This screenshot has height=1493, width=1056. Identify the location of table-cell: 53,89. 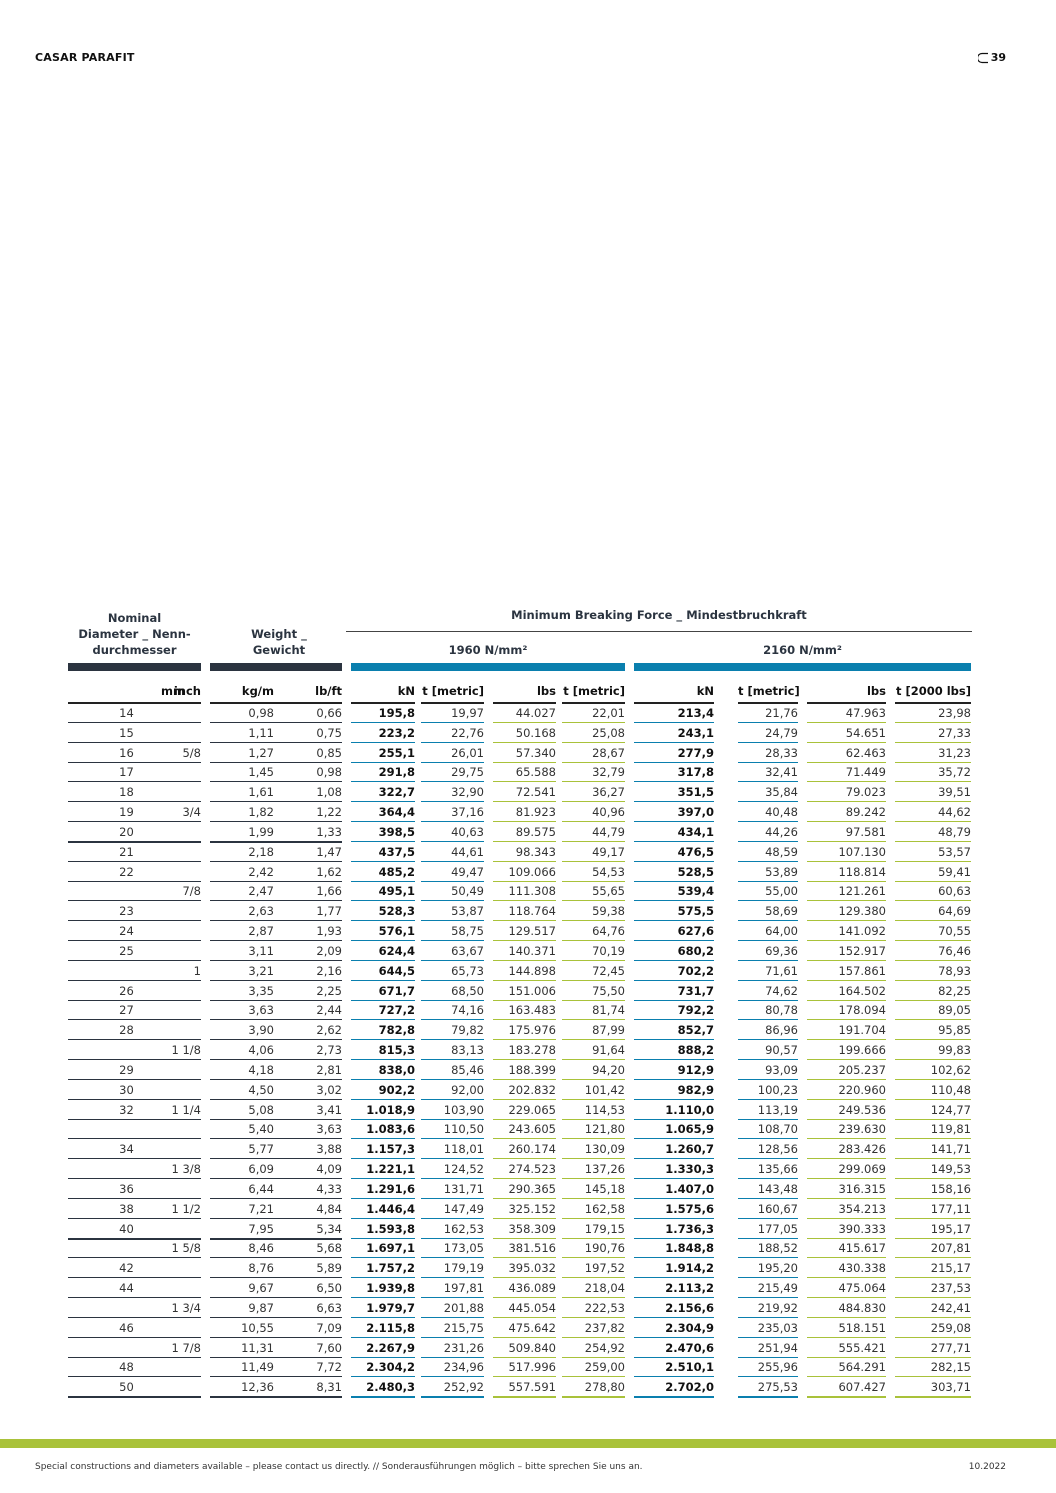
(781, 871).